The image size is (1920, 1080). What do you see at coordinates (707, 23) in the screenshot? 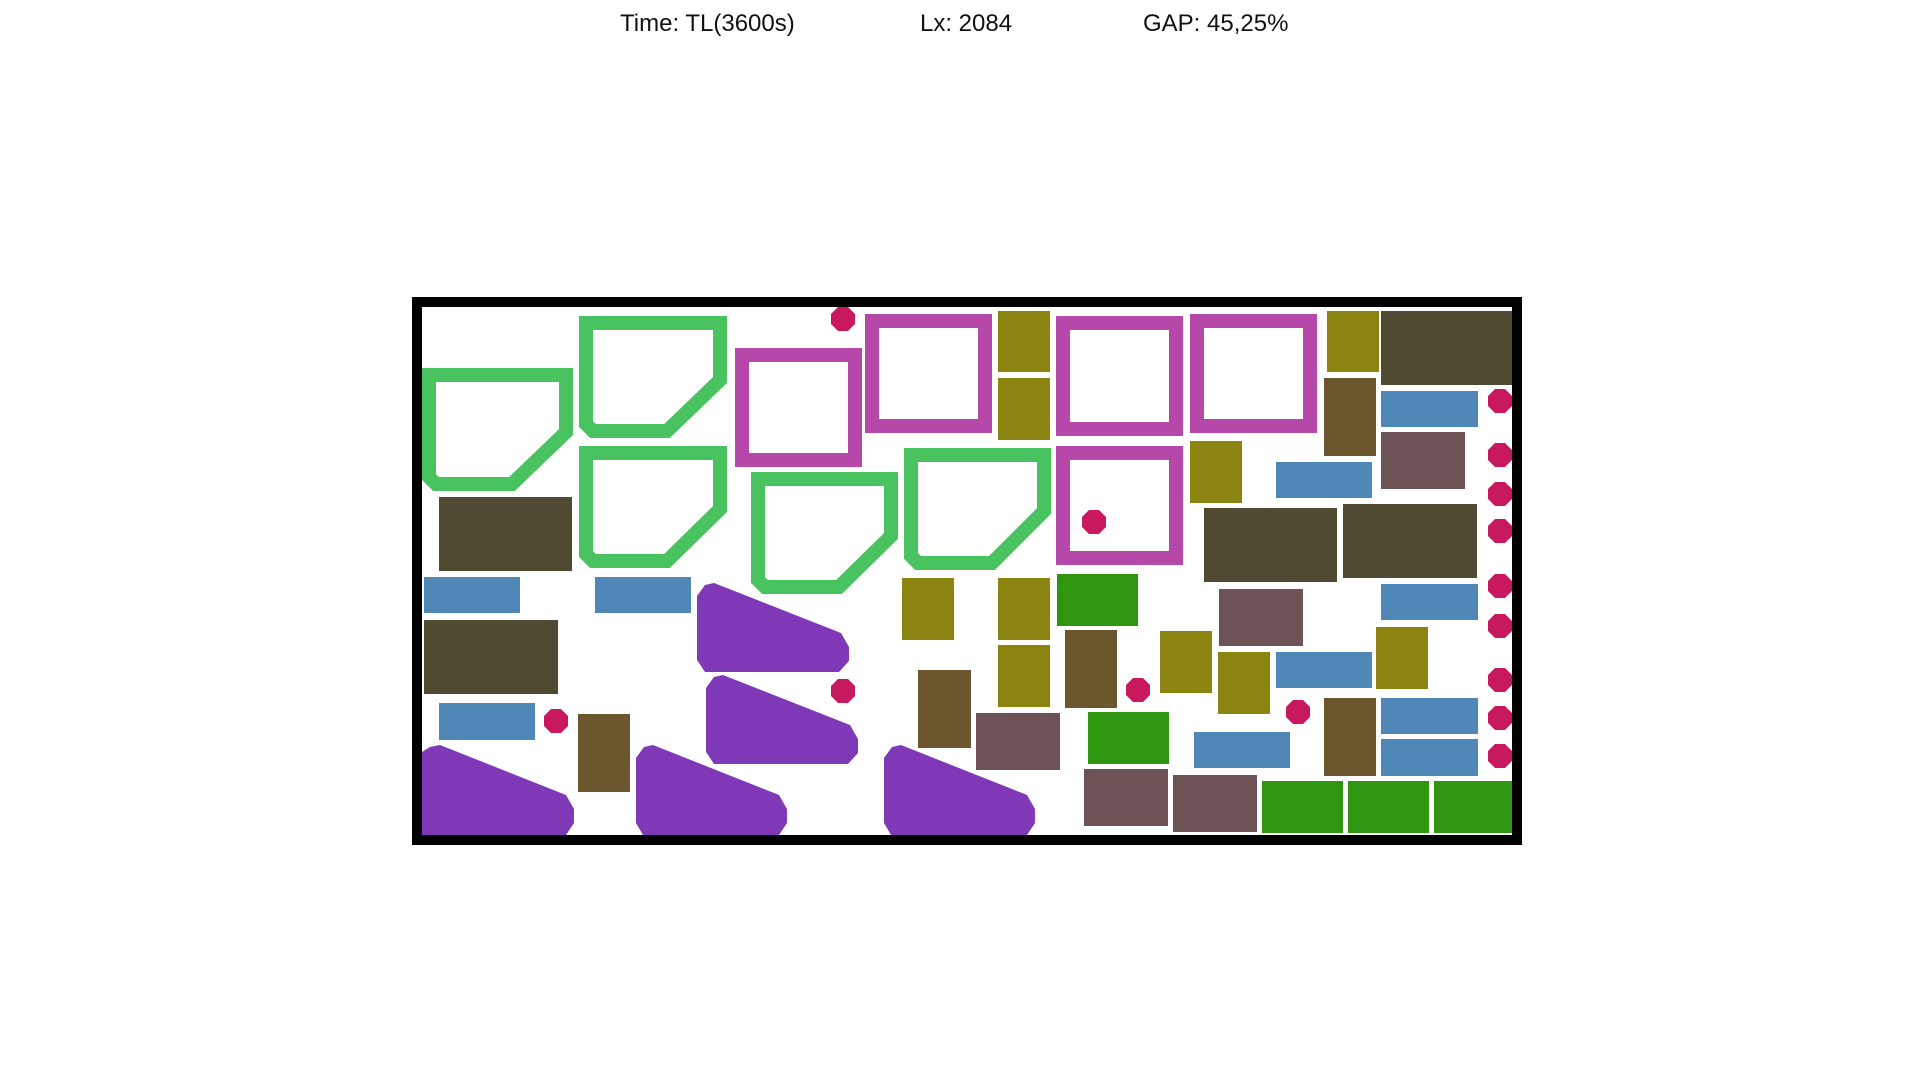
I see `time-readout: Time: TL(3600s)` at bounding box center [707, 23].